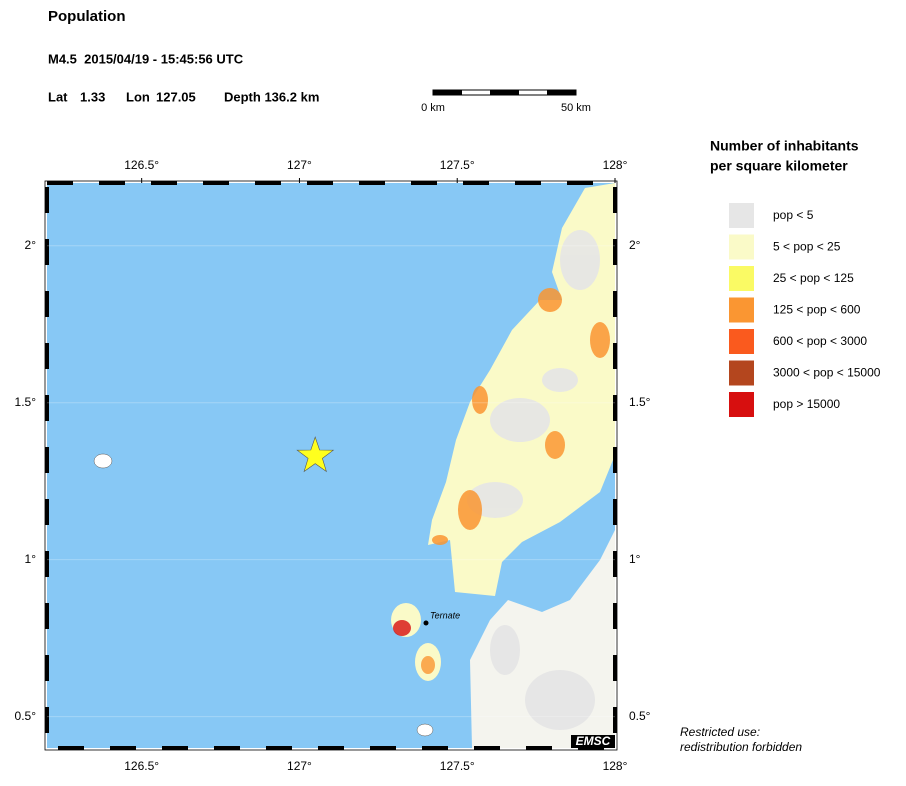 The width and height of the screenshot is (906, 786). What do you see at coordinates (58, 96) in the screenshot?
I see `lat-label: Lat` at bounding box center [58, 96].